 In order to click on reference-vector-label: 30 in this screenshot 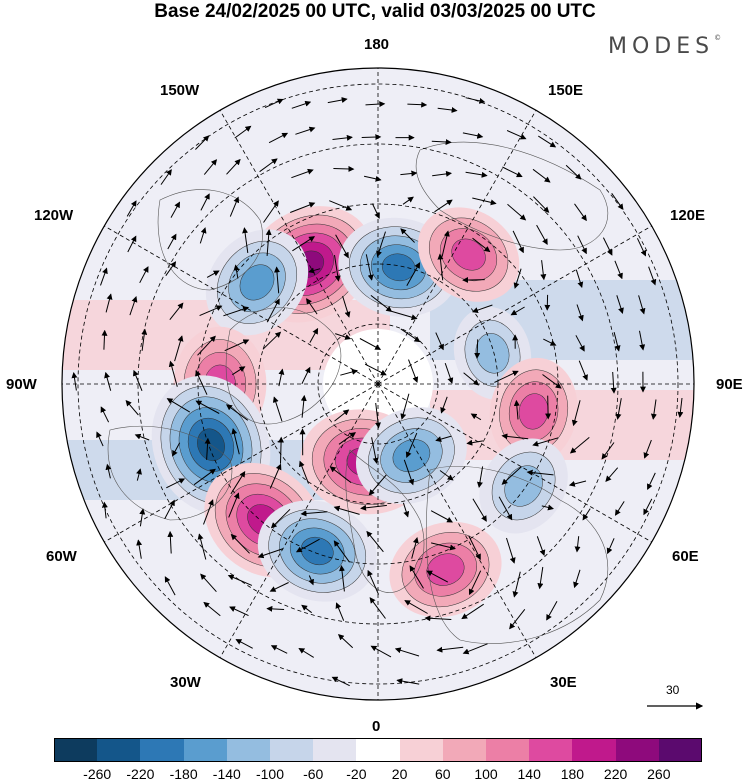, I will do `click(673, 690)`.